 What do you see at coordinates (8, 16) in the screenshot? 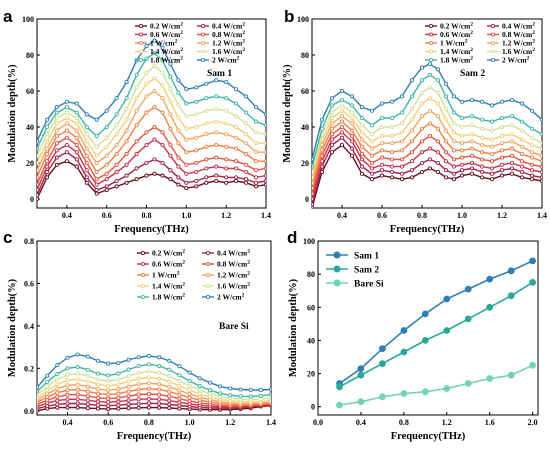
I see `panel-letter: a` at bounding box center [8, 16].